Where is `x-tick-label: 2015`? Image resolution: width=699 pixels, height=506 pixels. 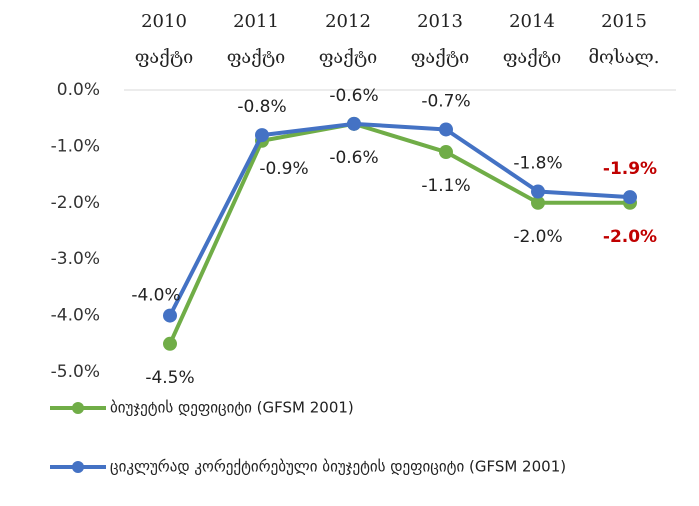
x-tick-label: 2015 is located at coordinates (624, 21).